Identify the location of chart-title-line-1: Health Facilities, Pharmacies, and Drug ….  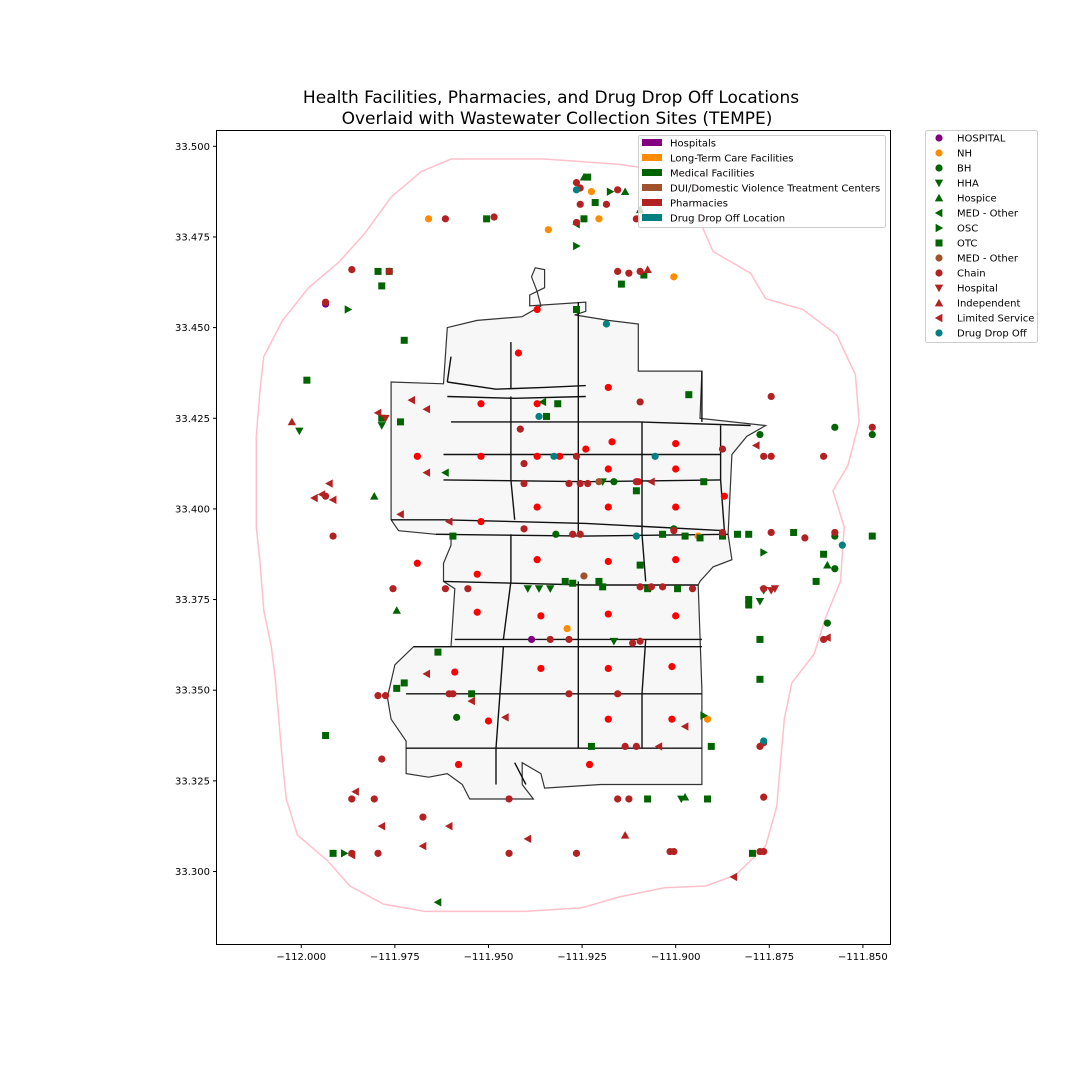
(551, 98).